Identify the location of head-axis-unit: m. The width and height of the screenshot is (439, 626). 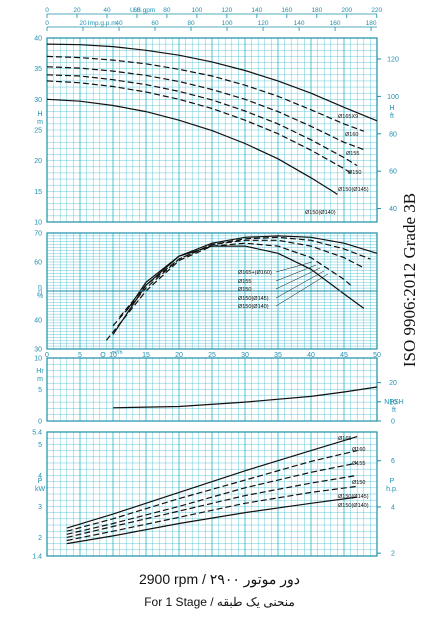
(40, 122).